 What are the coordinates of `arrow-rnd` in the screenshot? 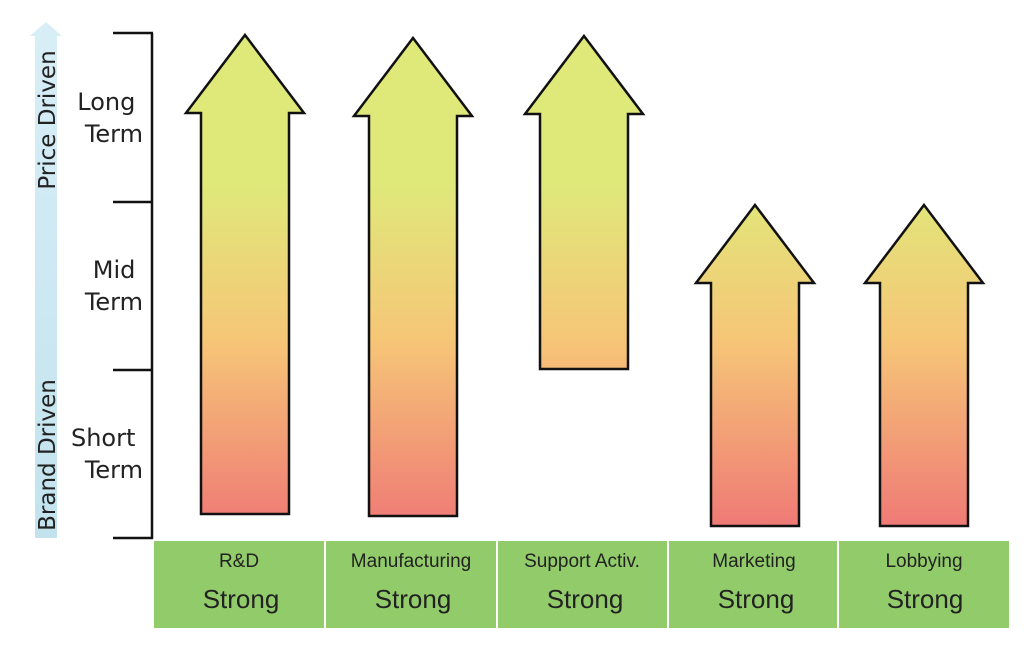 It's located at (245, 274).